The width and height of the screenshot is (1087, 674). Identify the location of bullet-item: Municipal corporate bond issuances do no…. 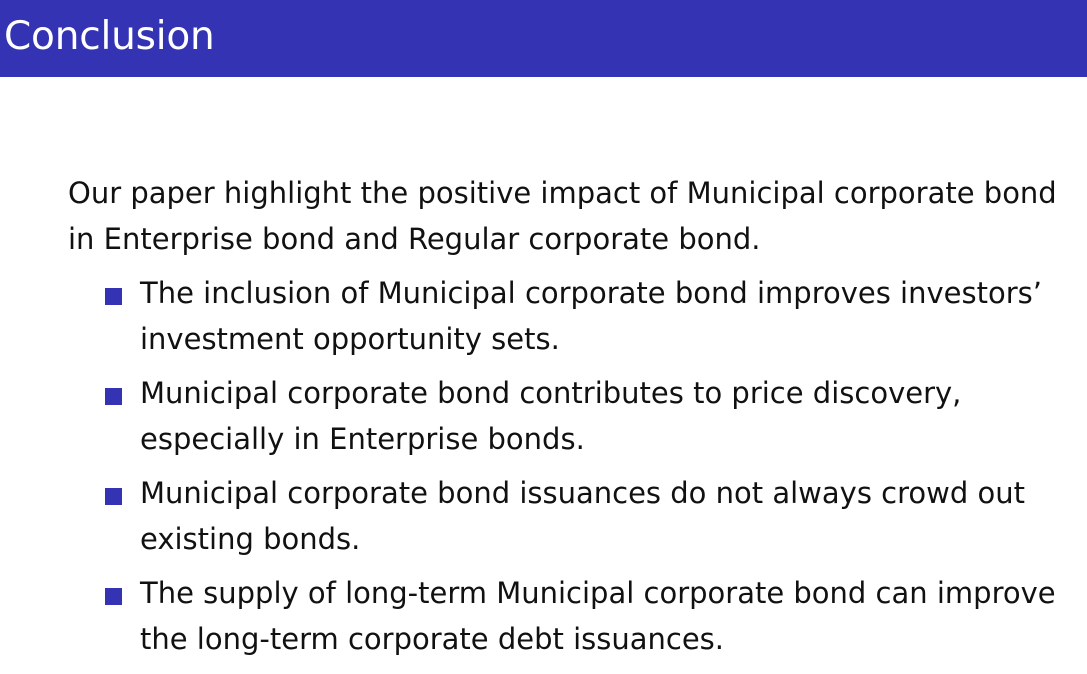
(573, 516).